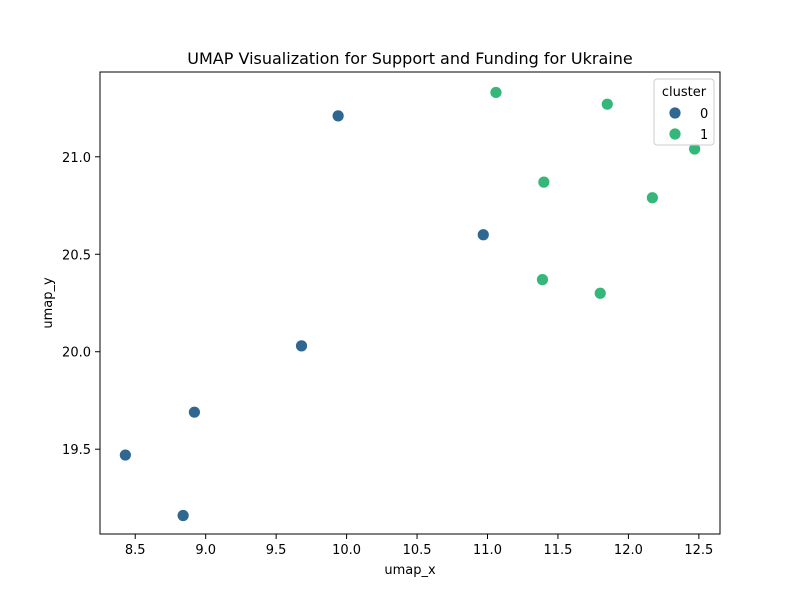 The width and height of the screenshot is (800, 605). What do you see at coordinates (698, 550) in the screenshot?
I see `x-tick-label: 12.5` at bounding box center [698, 550].